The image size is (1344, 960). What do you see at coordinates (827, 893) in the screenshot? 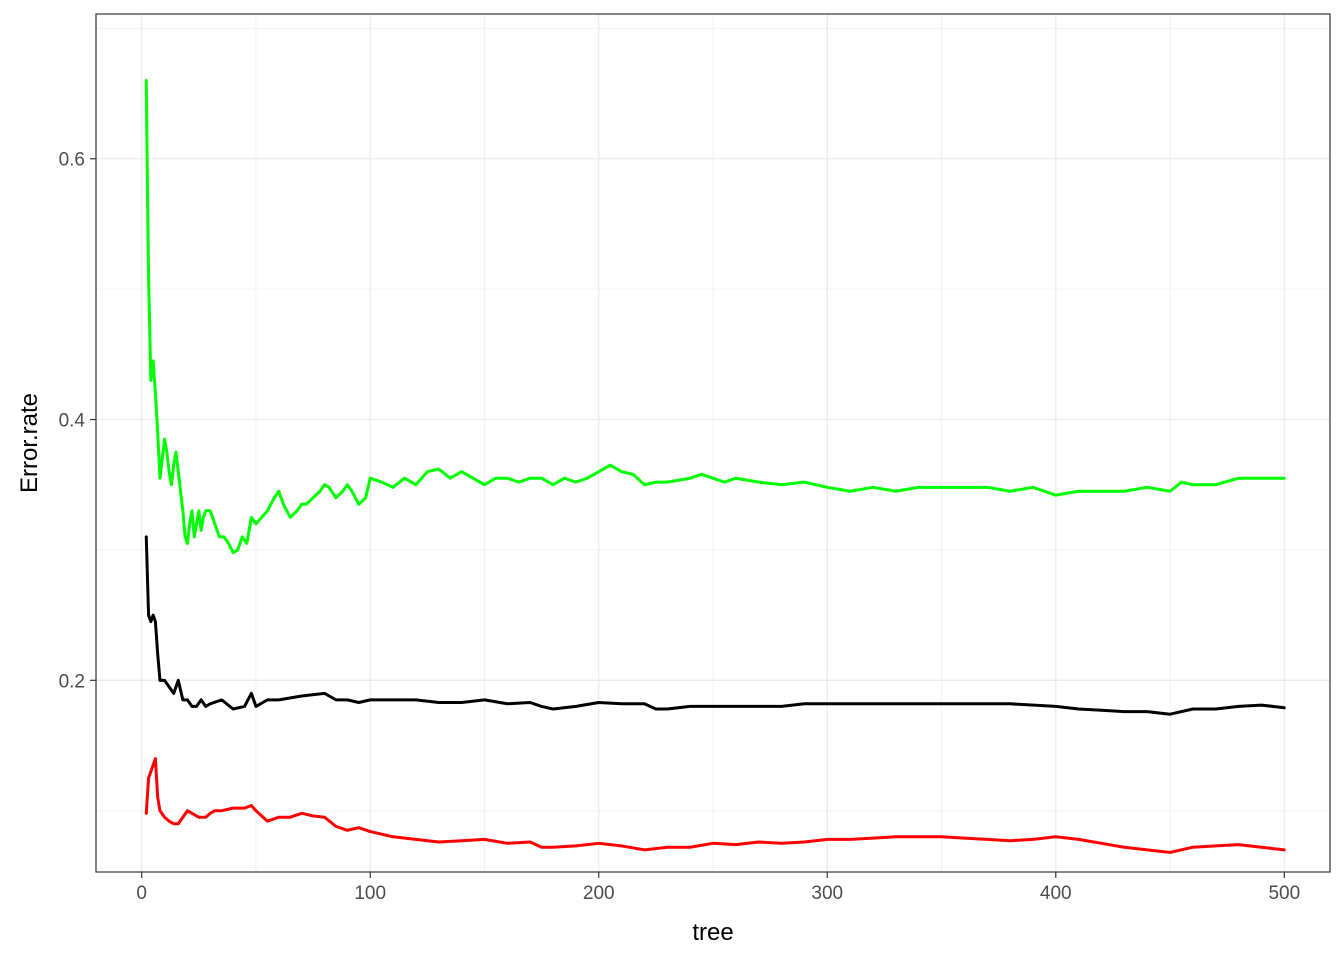
I see `x-tick-label: 300` at bounding box center [827, 893].